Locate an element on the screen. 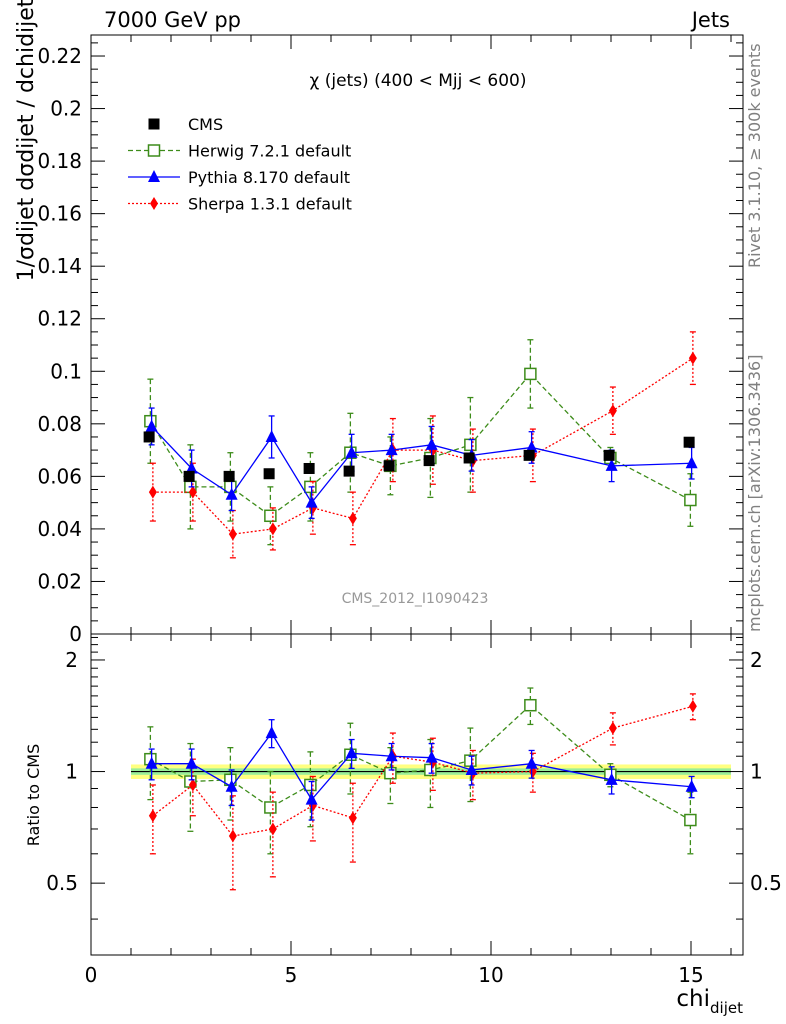  rivet-label: Rivet 3.1.10, ≥ 300k events is located at coordinates (754, 155).